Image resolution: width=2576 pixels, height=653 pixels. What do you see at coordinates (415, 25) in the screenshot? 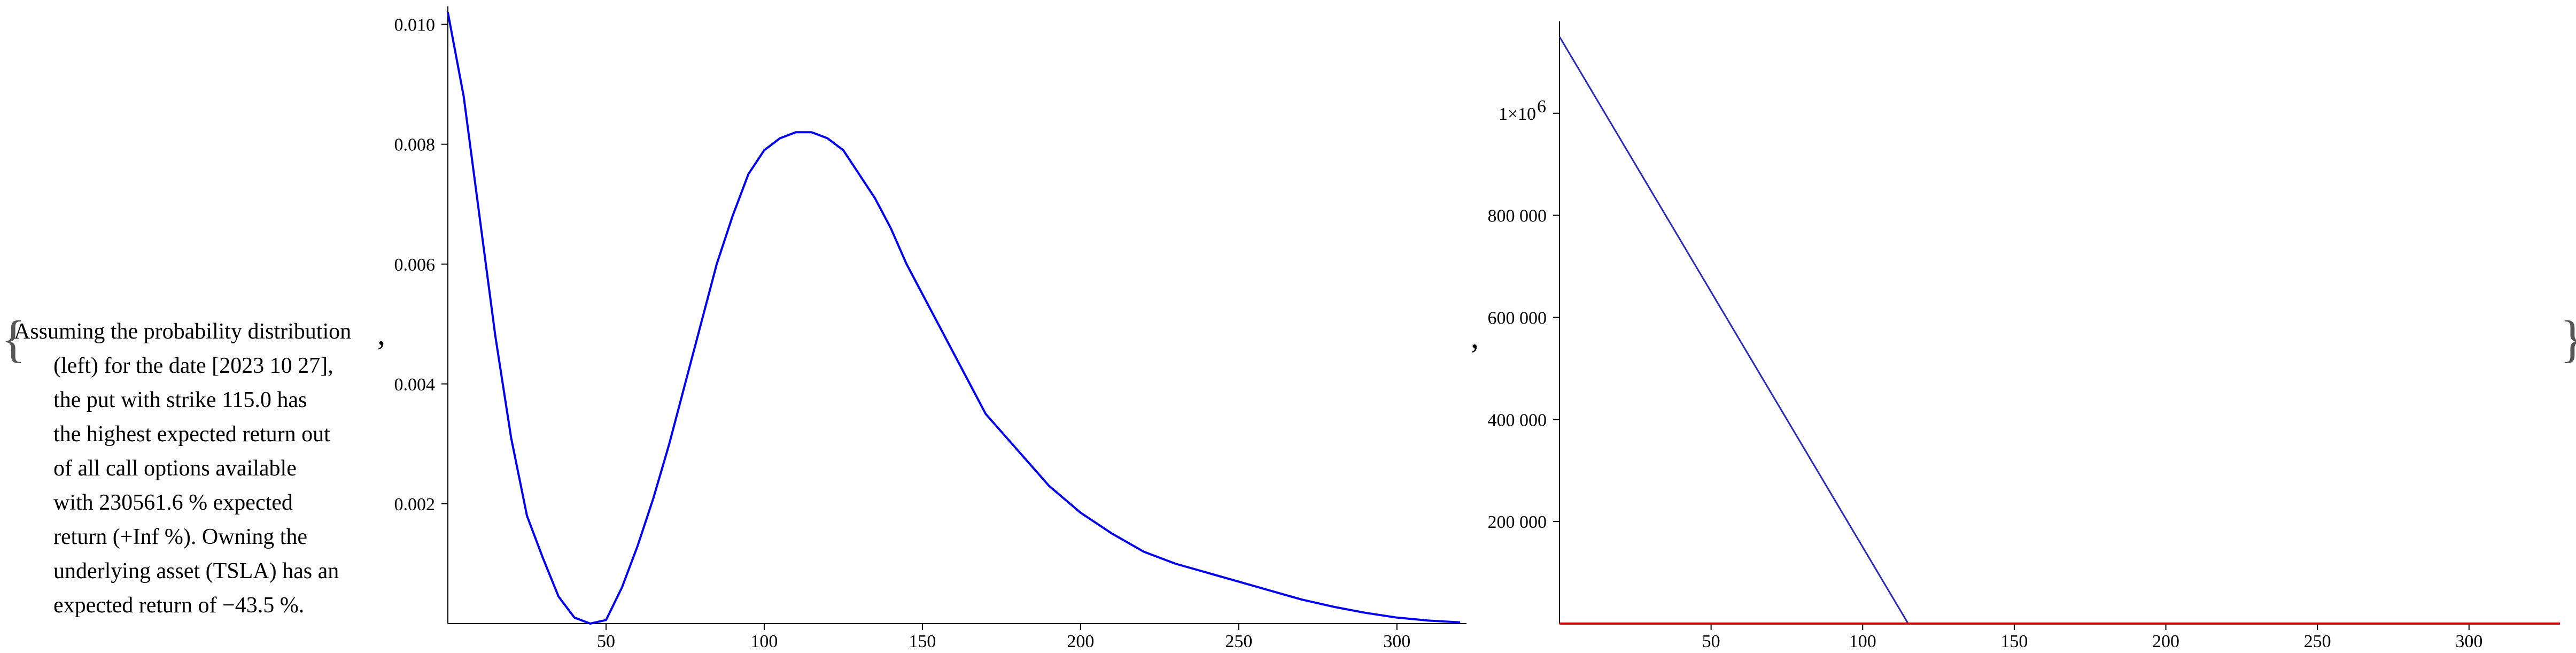
I see `y-tick-label: 0.010` at bounding box center [415, 25].